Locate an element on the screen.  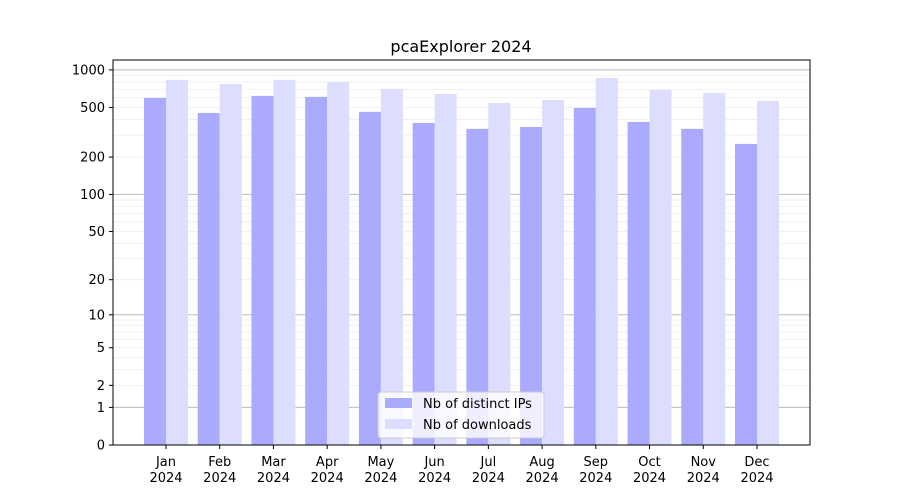
y-tick-label: 100 is located at coordinates (92, 195).